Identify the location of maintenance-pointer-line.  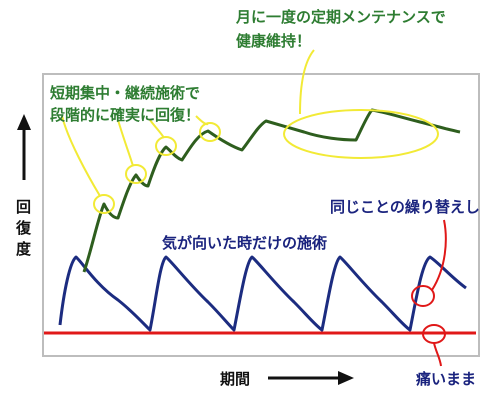
(307, 82).